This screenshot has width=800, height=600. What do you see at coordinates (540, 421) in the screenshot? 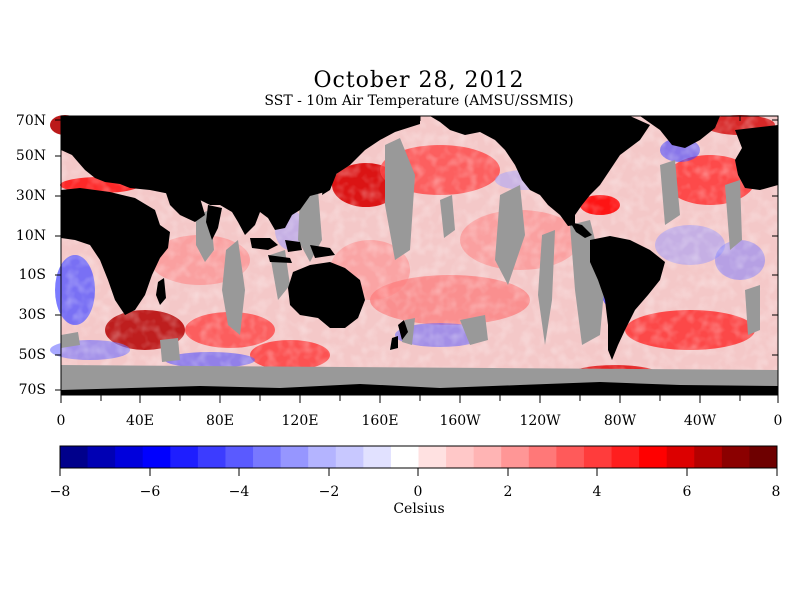
I see `lon-label-120w: 120W` at bounding box center [540, 421].